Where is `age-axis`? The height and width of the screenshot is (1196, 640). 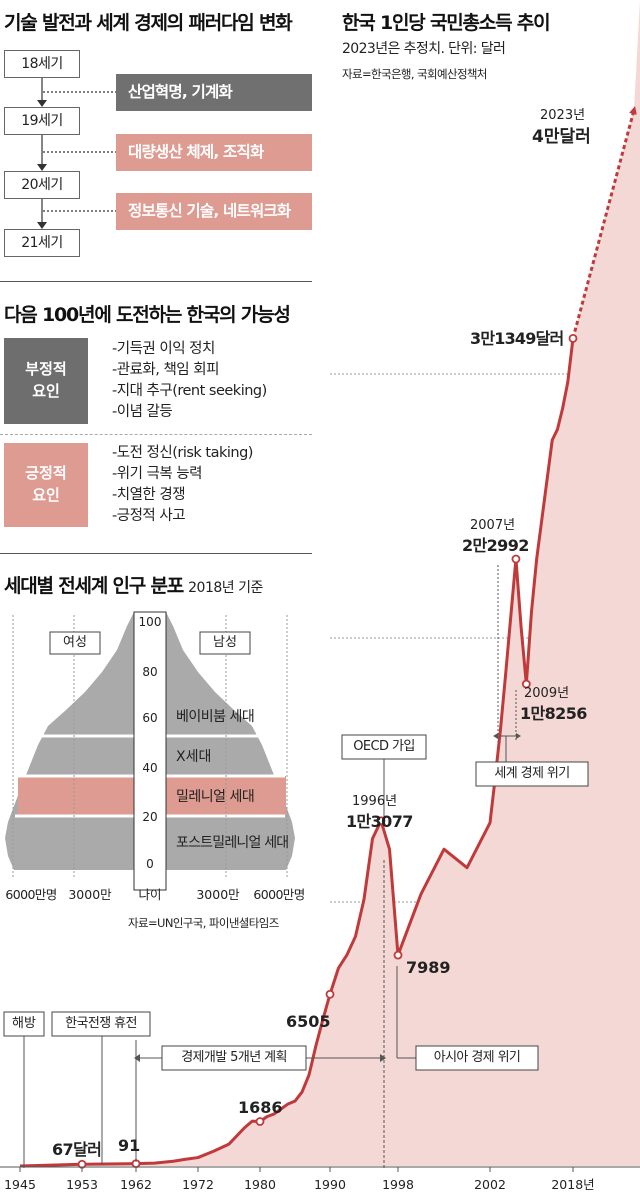
age-axis is located at coordinates (150, 751).